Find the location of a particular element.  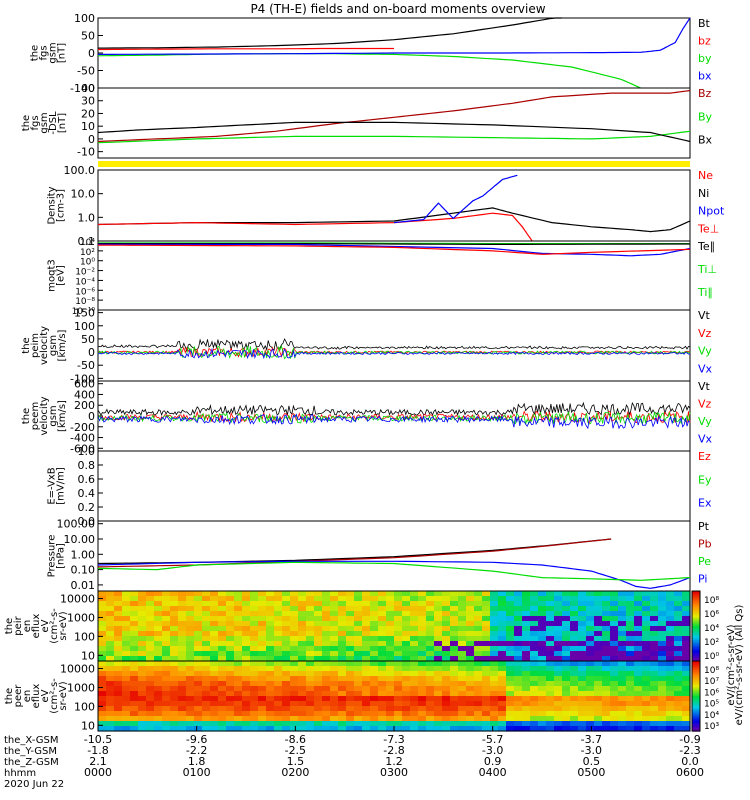

series-line-bz is located at coordinates (246, 49).